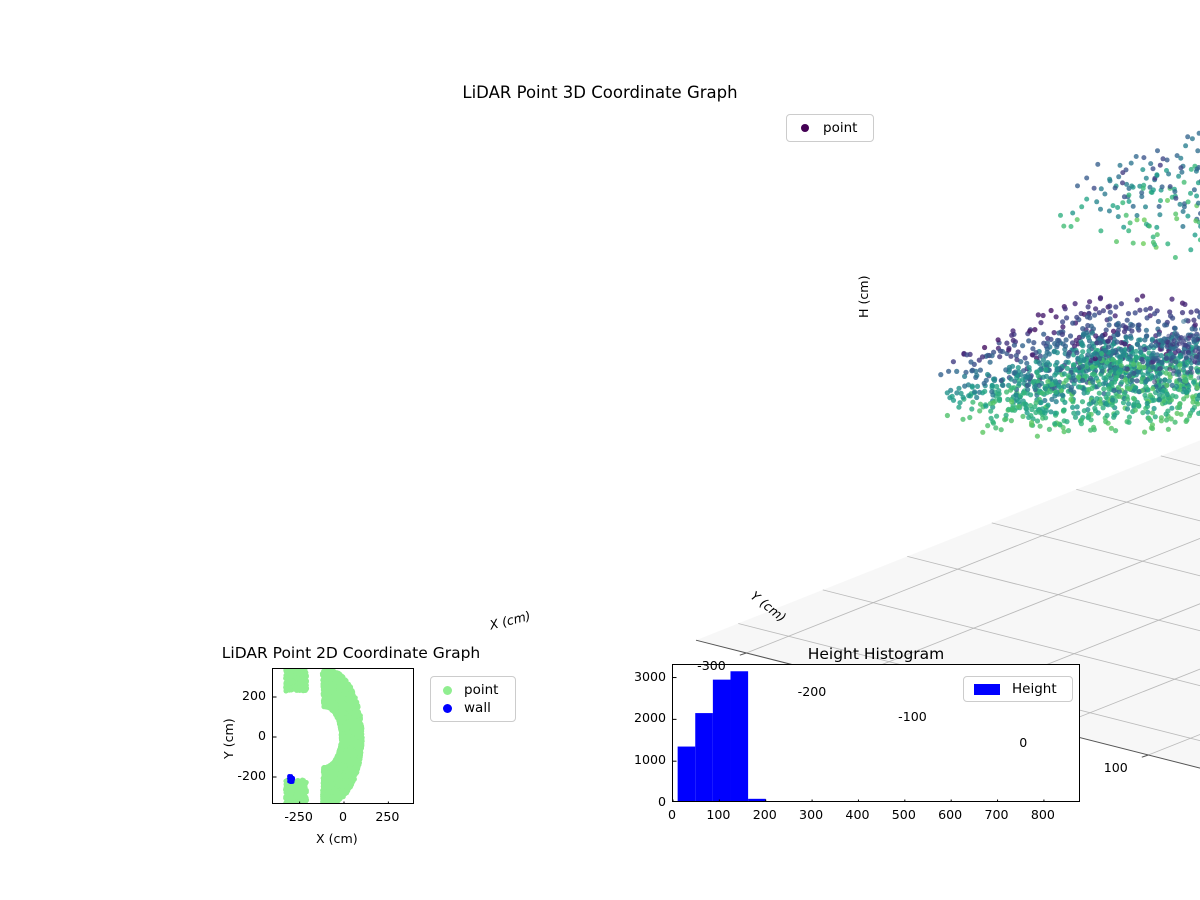 The width and height of the screenshot is (1200, 900). What do you see at coordinates (711, 665) in the screenshot?
I see `plot3d-xtick: -300` at bounding box center [711, 665].